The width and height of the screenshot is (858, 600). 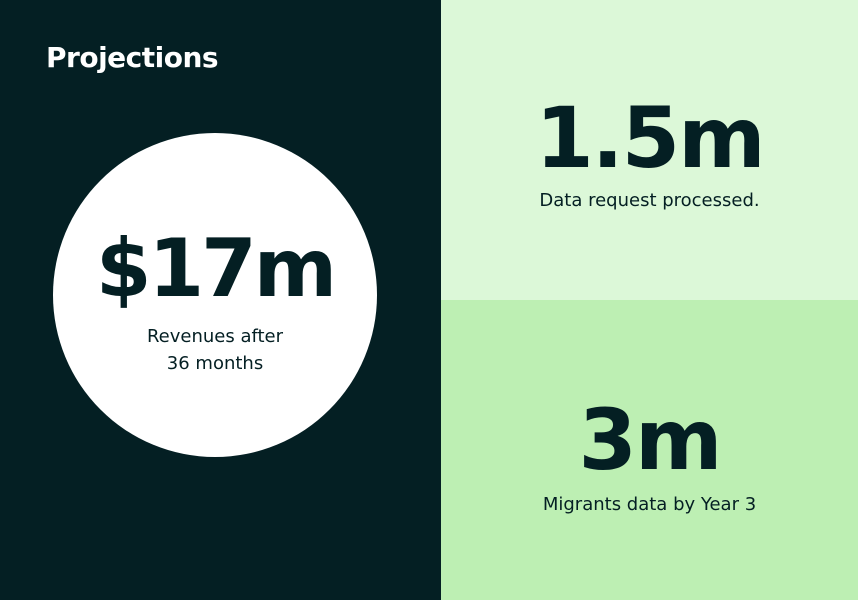 What do you see at coordinates (215, 350) in the screenshot?
I see `revenue-caption: Revenues after 36 months` at bounding box center [215, 350].